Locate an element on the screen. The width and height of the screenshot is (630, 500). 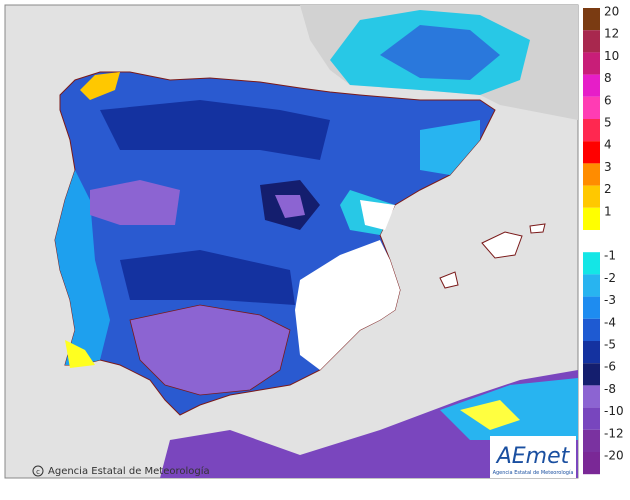
algarve-warm is located at coordinates (80, 354).